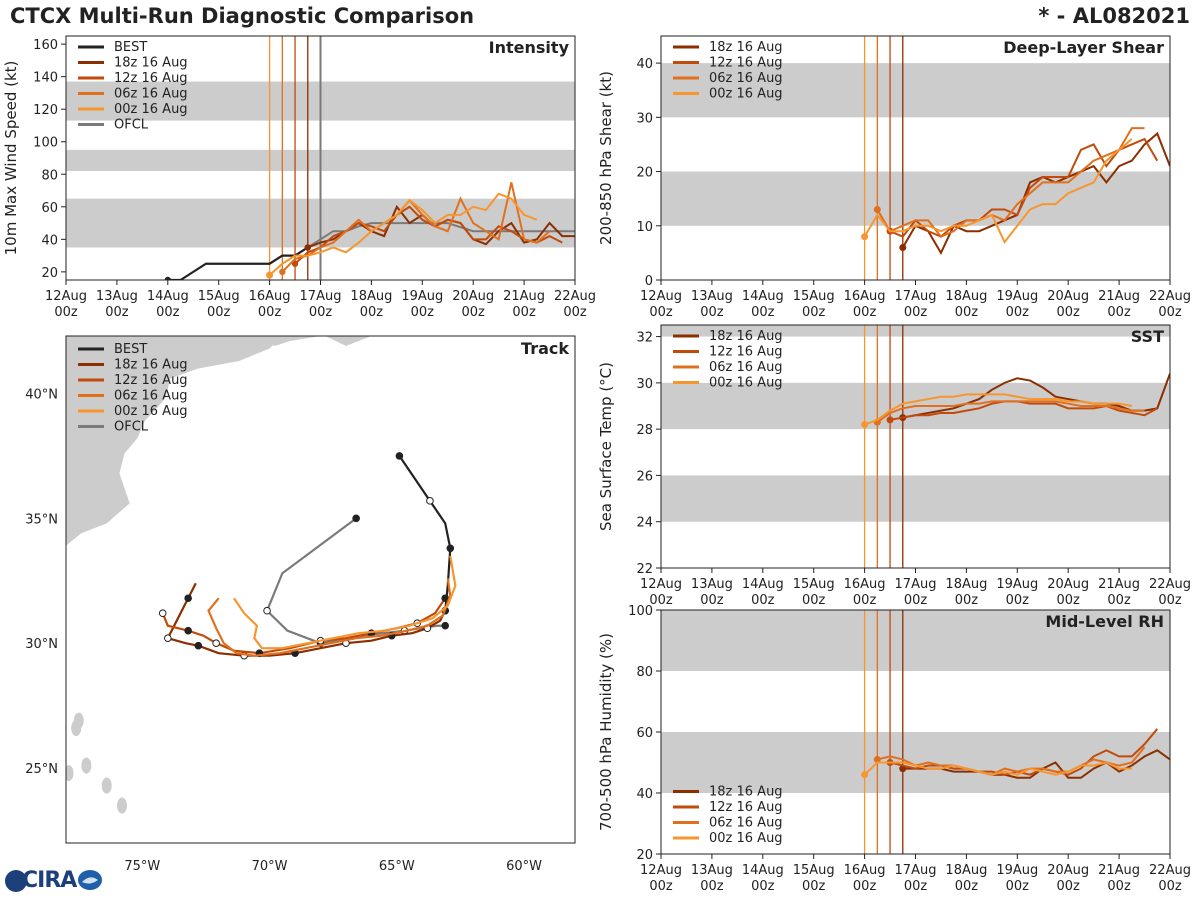 The image size is (1200, 900). Describe the element at coordinates (1024, 187) in the screenshot. I see `series-12z-16-Aug` at that location.